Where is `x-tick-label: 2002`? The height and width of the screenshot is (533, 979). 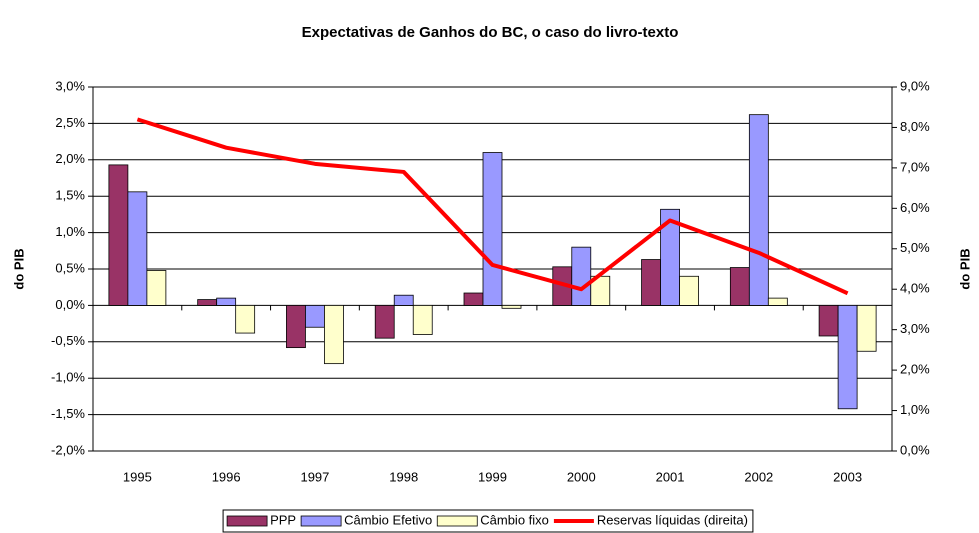 x-tick-label: 2002 is located at coordinates (758, 476).